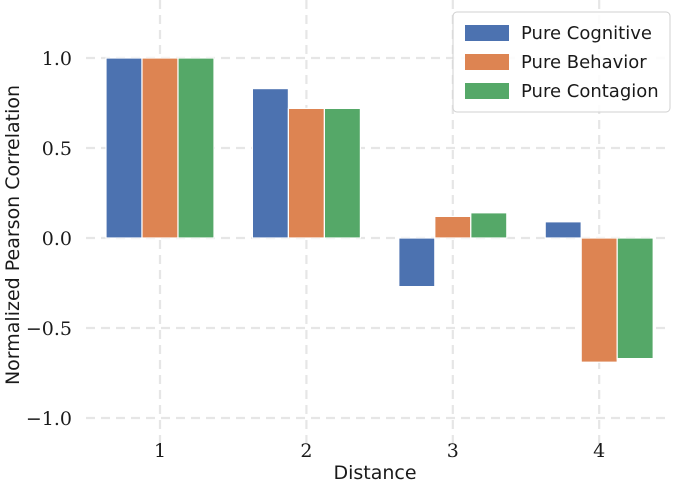  I want to click on y-tick-label: 0.0, so click(57, 239).